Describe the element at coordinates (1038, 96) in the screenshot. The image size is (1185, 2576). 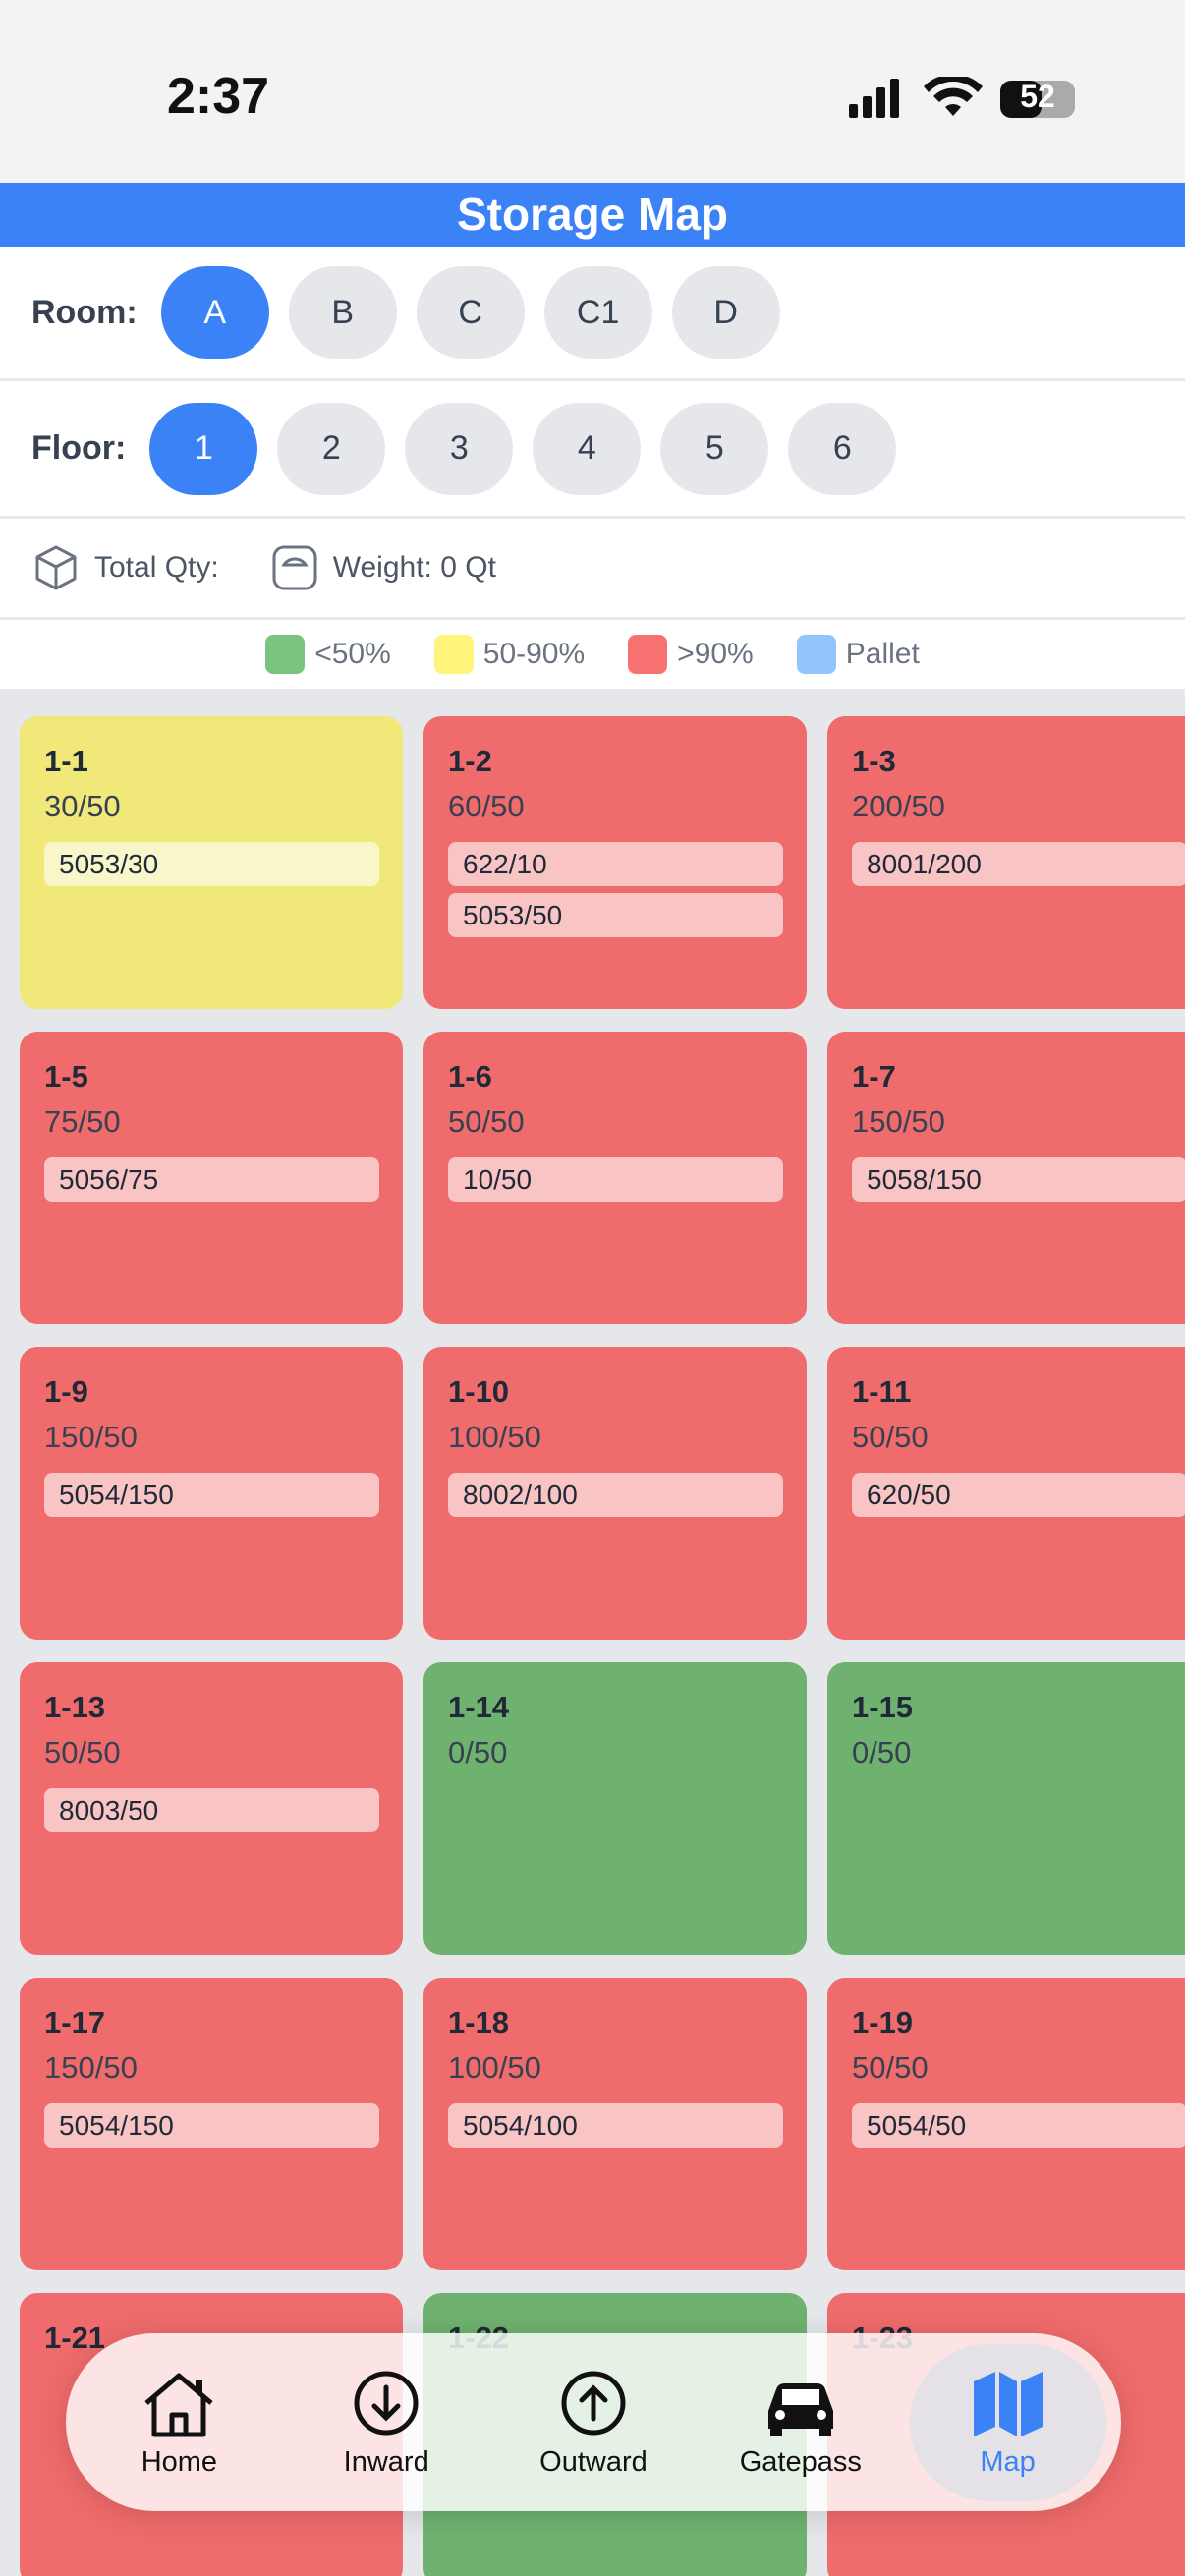
I see `battery-level: 52` at that location.